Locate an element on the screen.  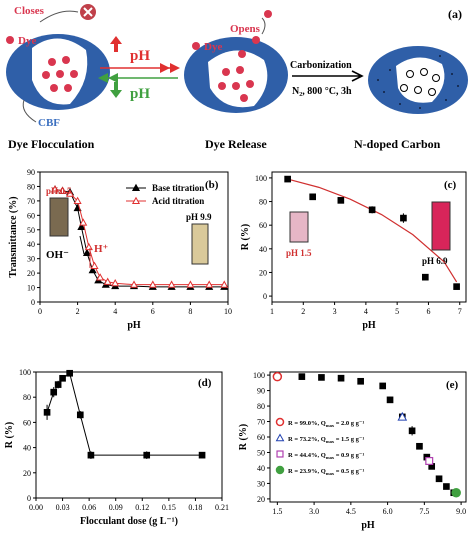
x-tick-label: 1.5 is located at coordinates (277, 511).